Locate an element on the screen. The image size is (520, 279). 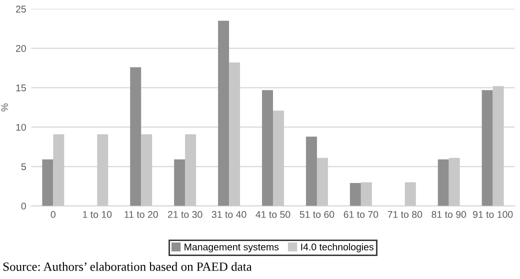
legend-label: Management systems is located at coordinates (231, 248).